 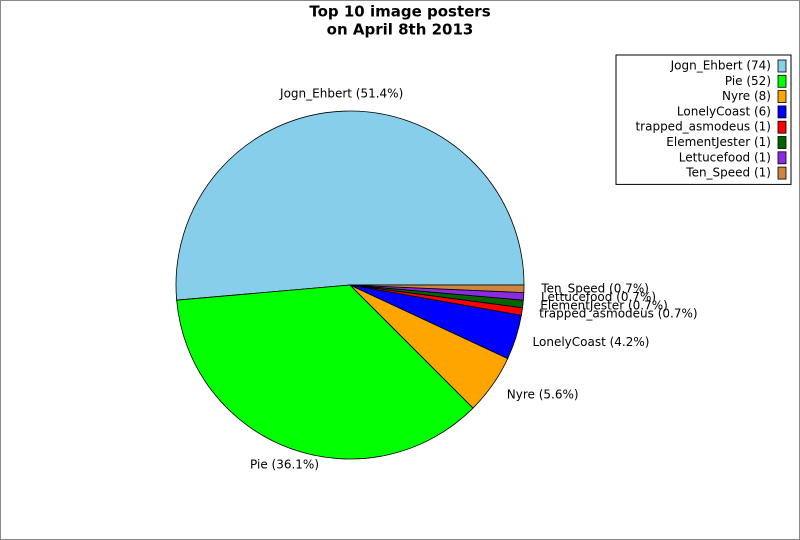 What do you see at coordinates (618, 314) in the screenshot?
I see `slice-label: trapped_asmodeus (0.7%)` at bounding box center [618, 314].